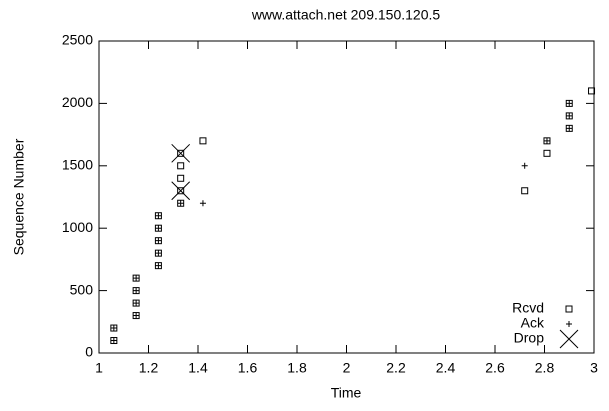 Image resolution: width=609 pixels, height=411 pixels. Describe the element at coordinates (594, 368) in the screenshot. I see `x-tick-label: 3` at that location.